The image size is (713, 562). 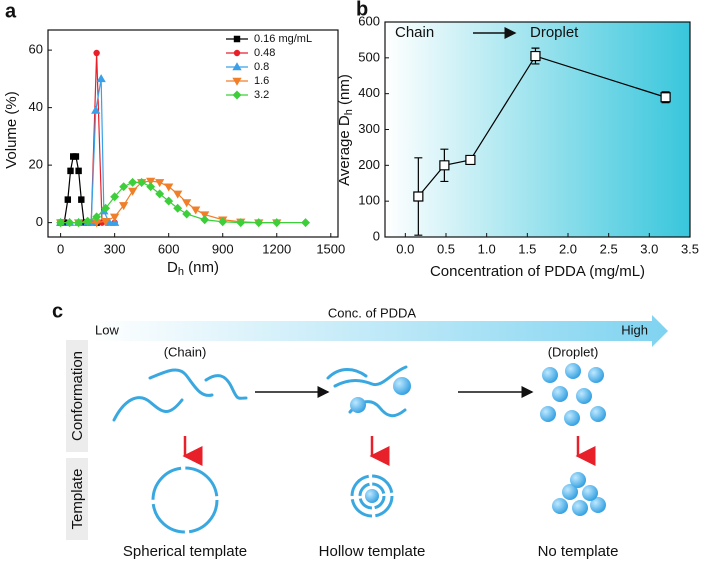 What do you see at coordinates (369, 92) in the screenshot?
I see `y-tick-label: 400` at bounding box center [369, 92].